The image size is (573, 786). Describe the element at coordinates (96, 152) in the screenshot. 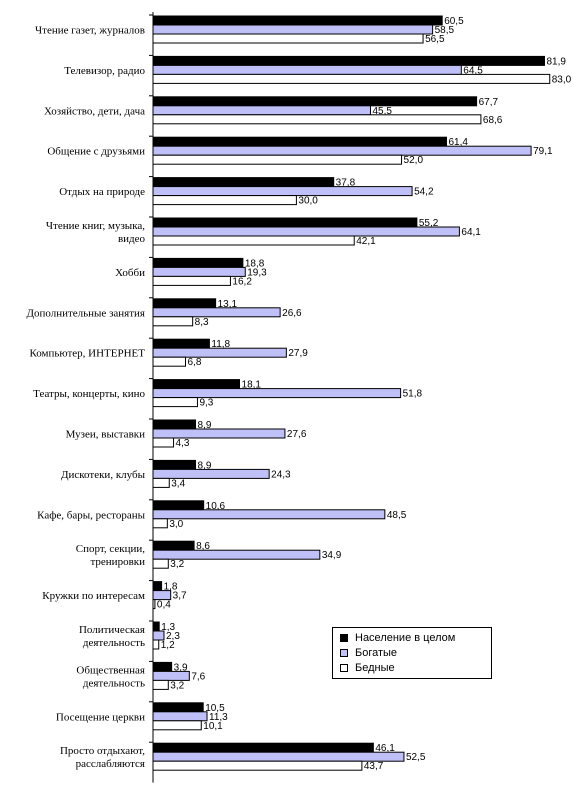

I see `category-label: Общение с друзьями` at that location.